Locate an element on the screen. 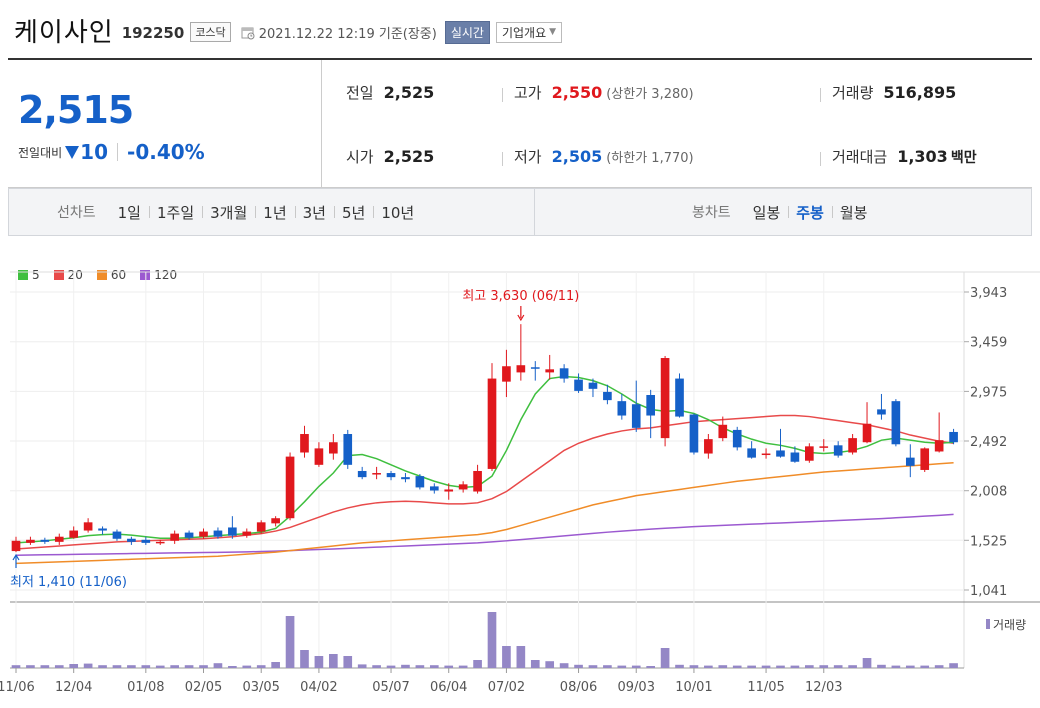  y-tick-label: 1,525 is located at coordinates (988, 541).